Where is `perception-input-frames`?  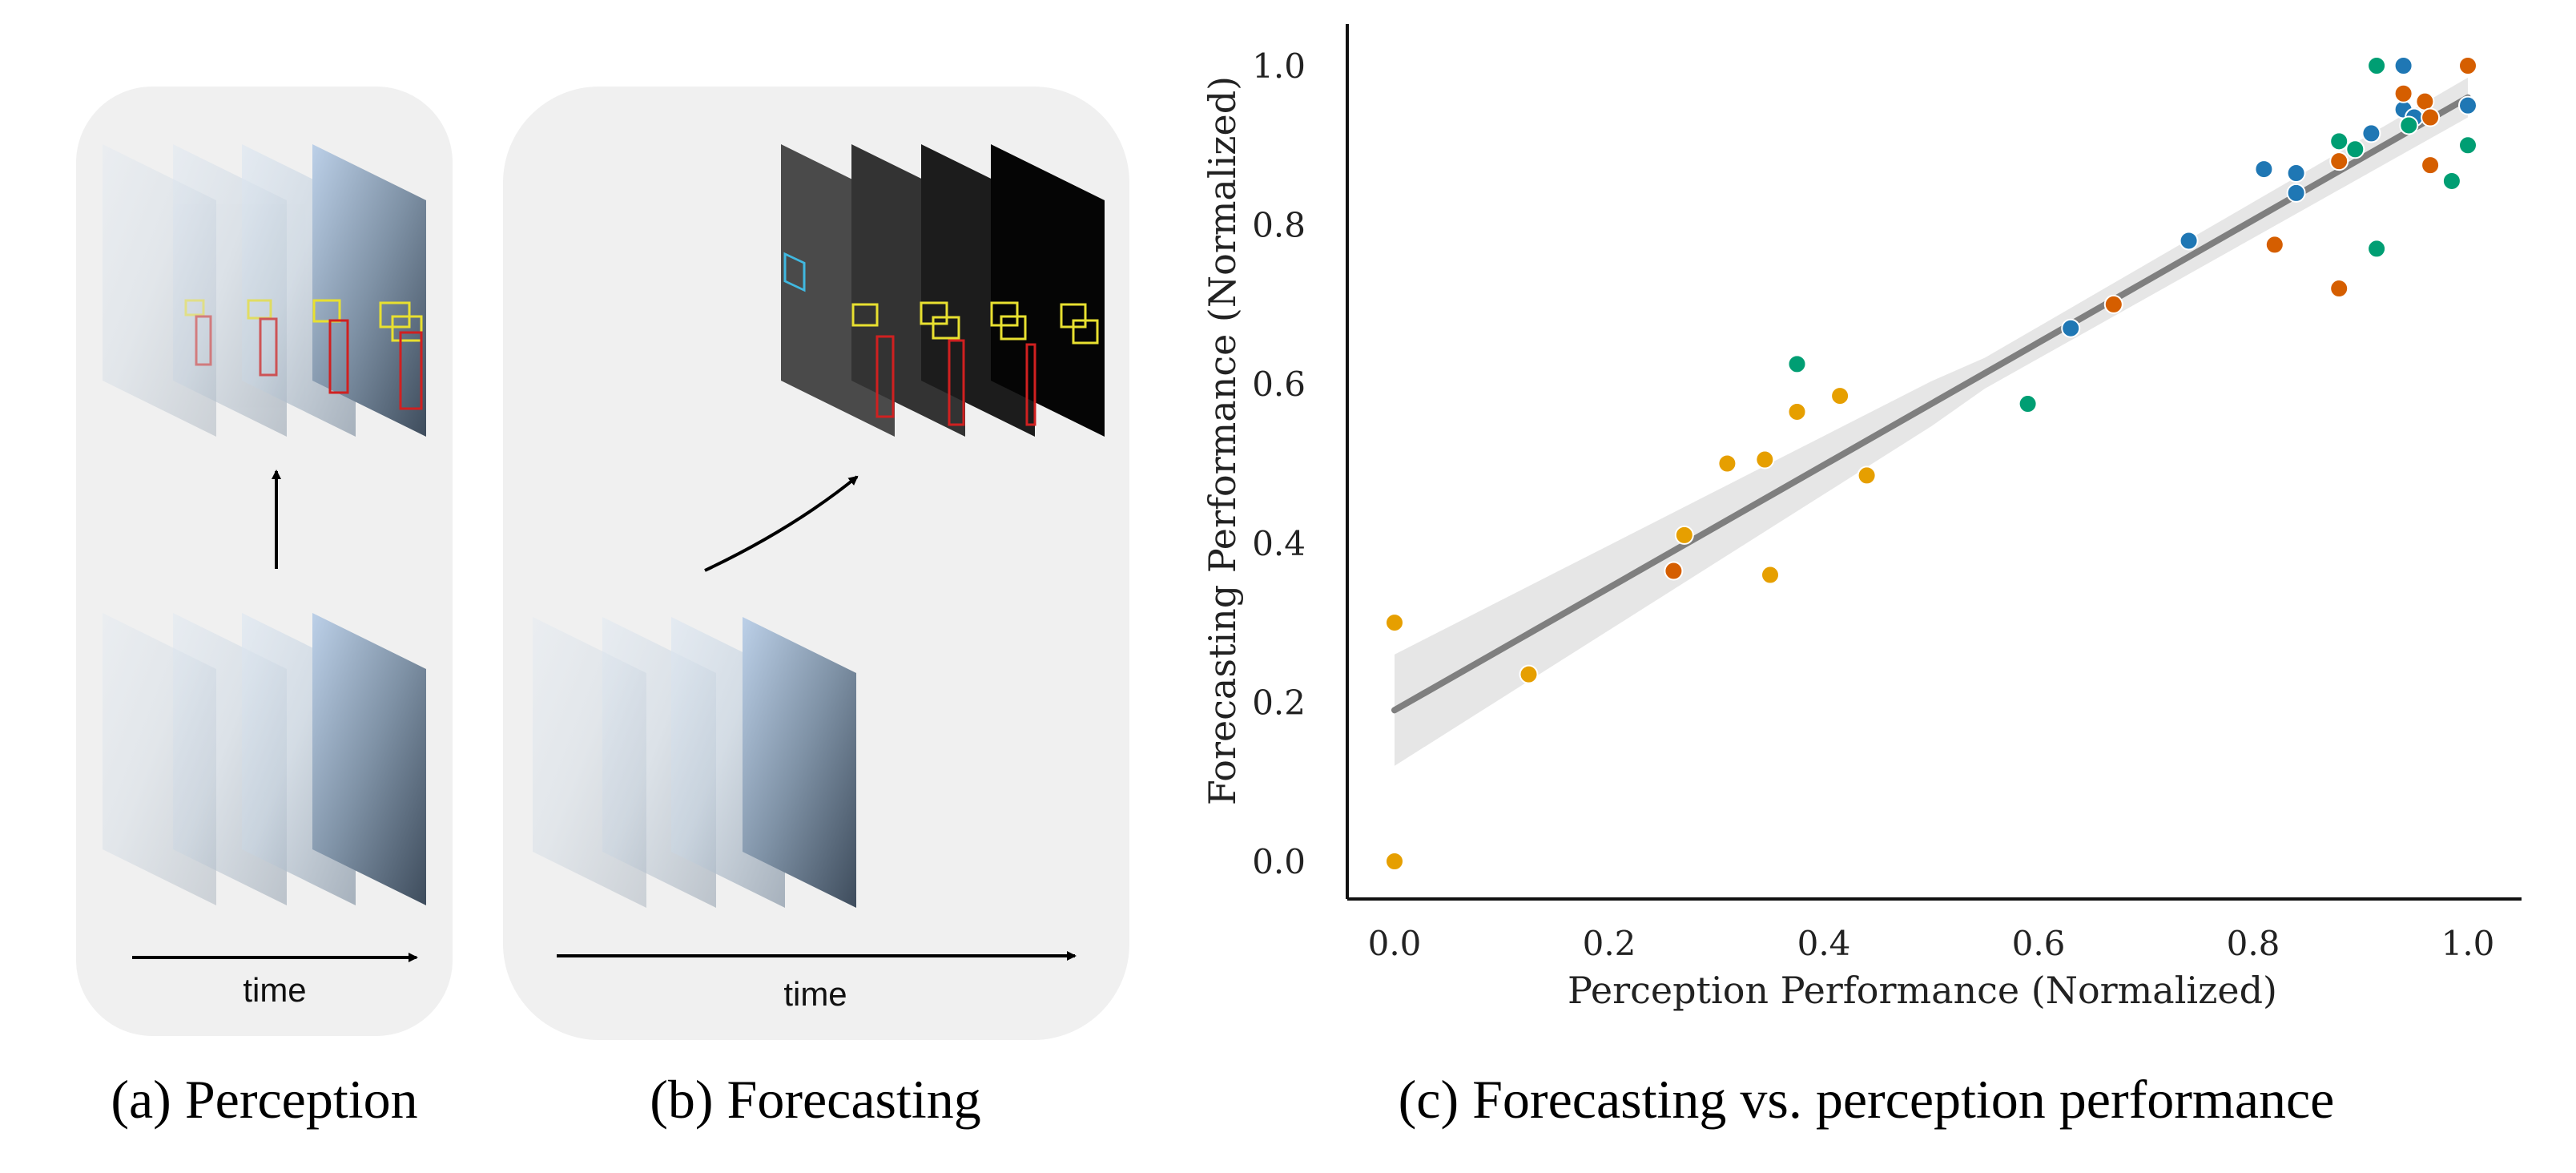
perception-input-frames is located at coordinates (264, 759).